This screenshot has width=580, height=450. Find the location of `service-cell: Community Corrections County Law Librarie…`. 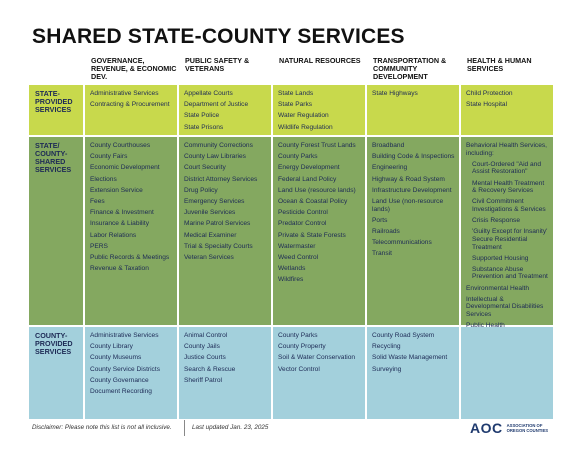

service-cell: Community Corrections County Law Librarie… is located at coordinates (225, 231).